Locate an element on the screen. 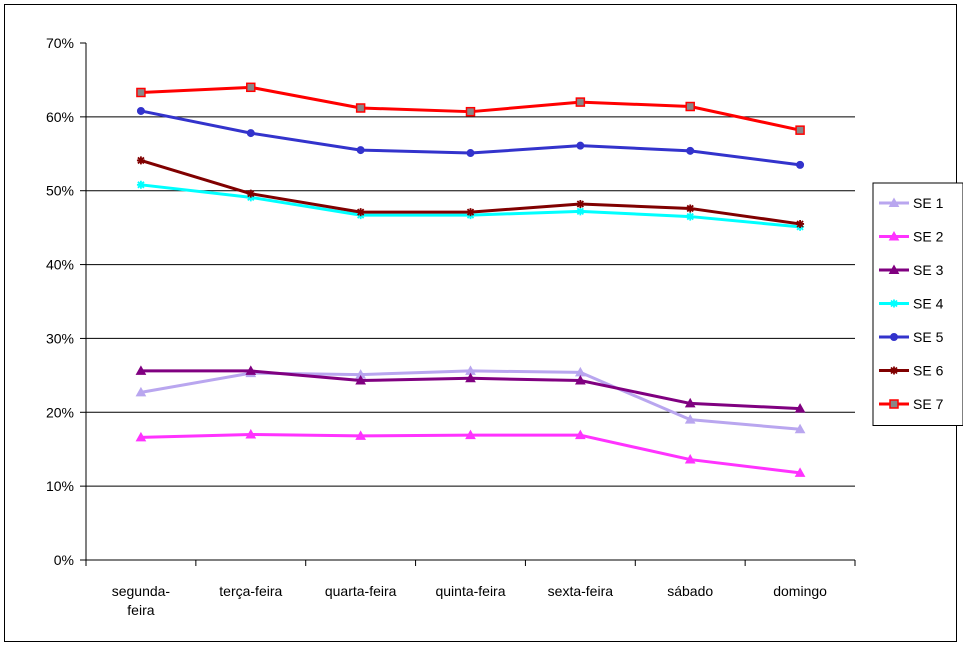 The image size is (963, 646). y-tick-label: 70% is located at coordinates (60, 43).